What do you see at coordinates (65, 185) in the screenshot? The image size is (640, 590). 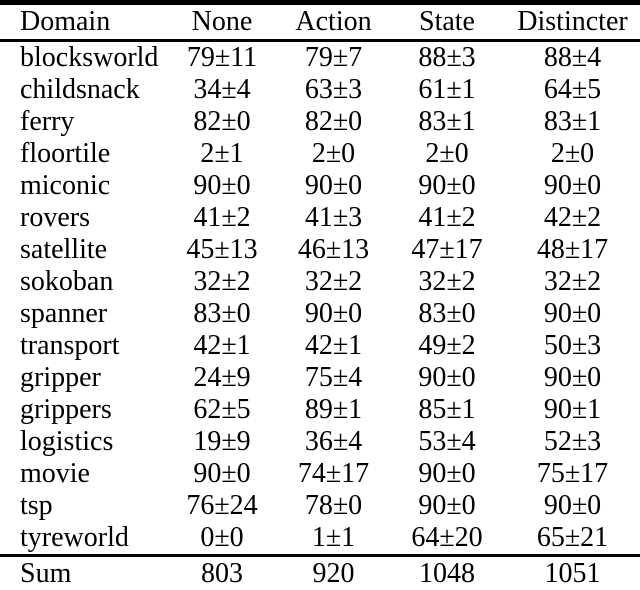 I see `domain-cell: miconic` at bounding box center [65, 185].